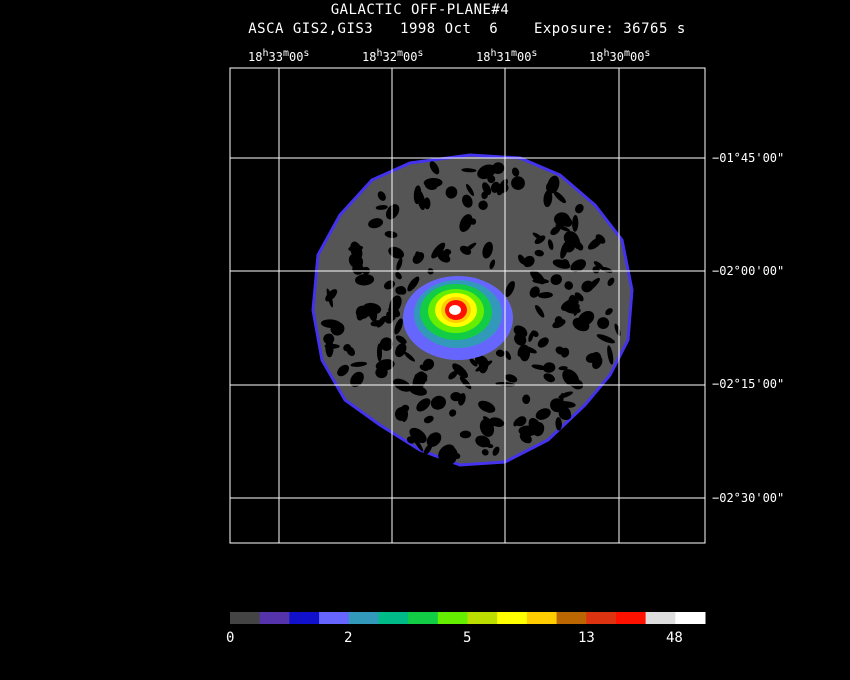 The image size is (850, 680). What do you see at coordinates (348, 638) in the screenshot?
I see `colorbar-label: 2` at bounding box center [348, 638].